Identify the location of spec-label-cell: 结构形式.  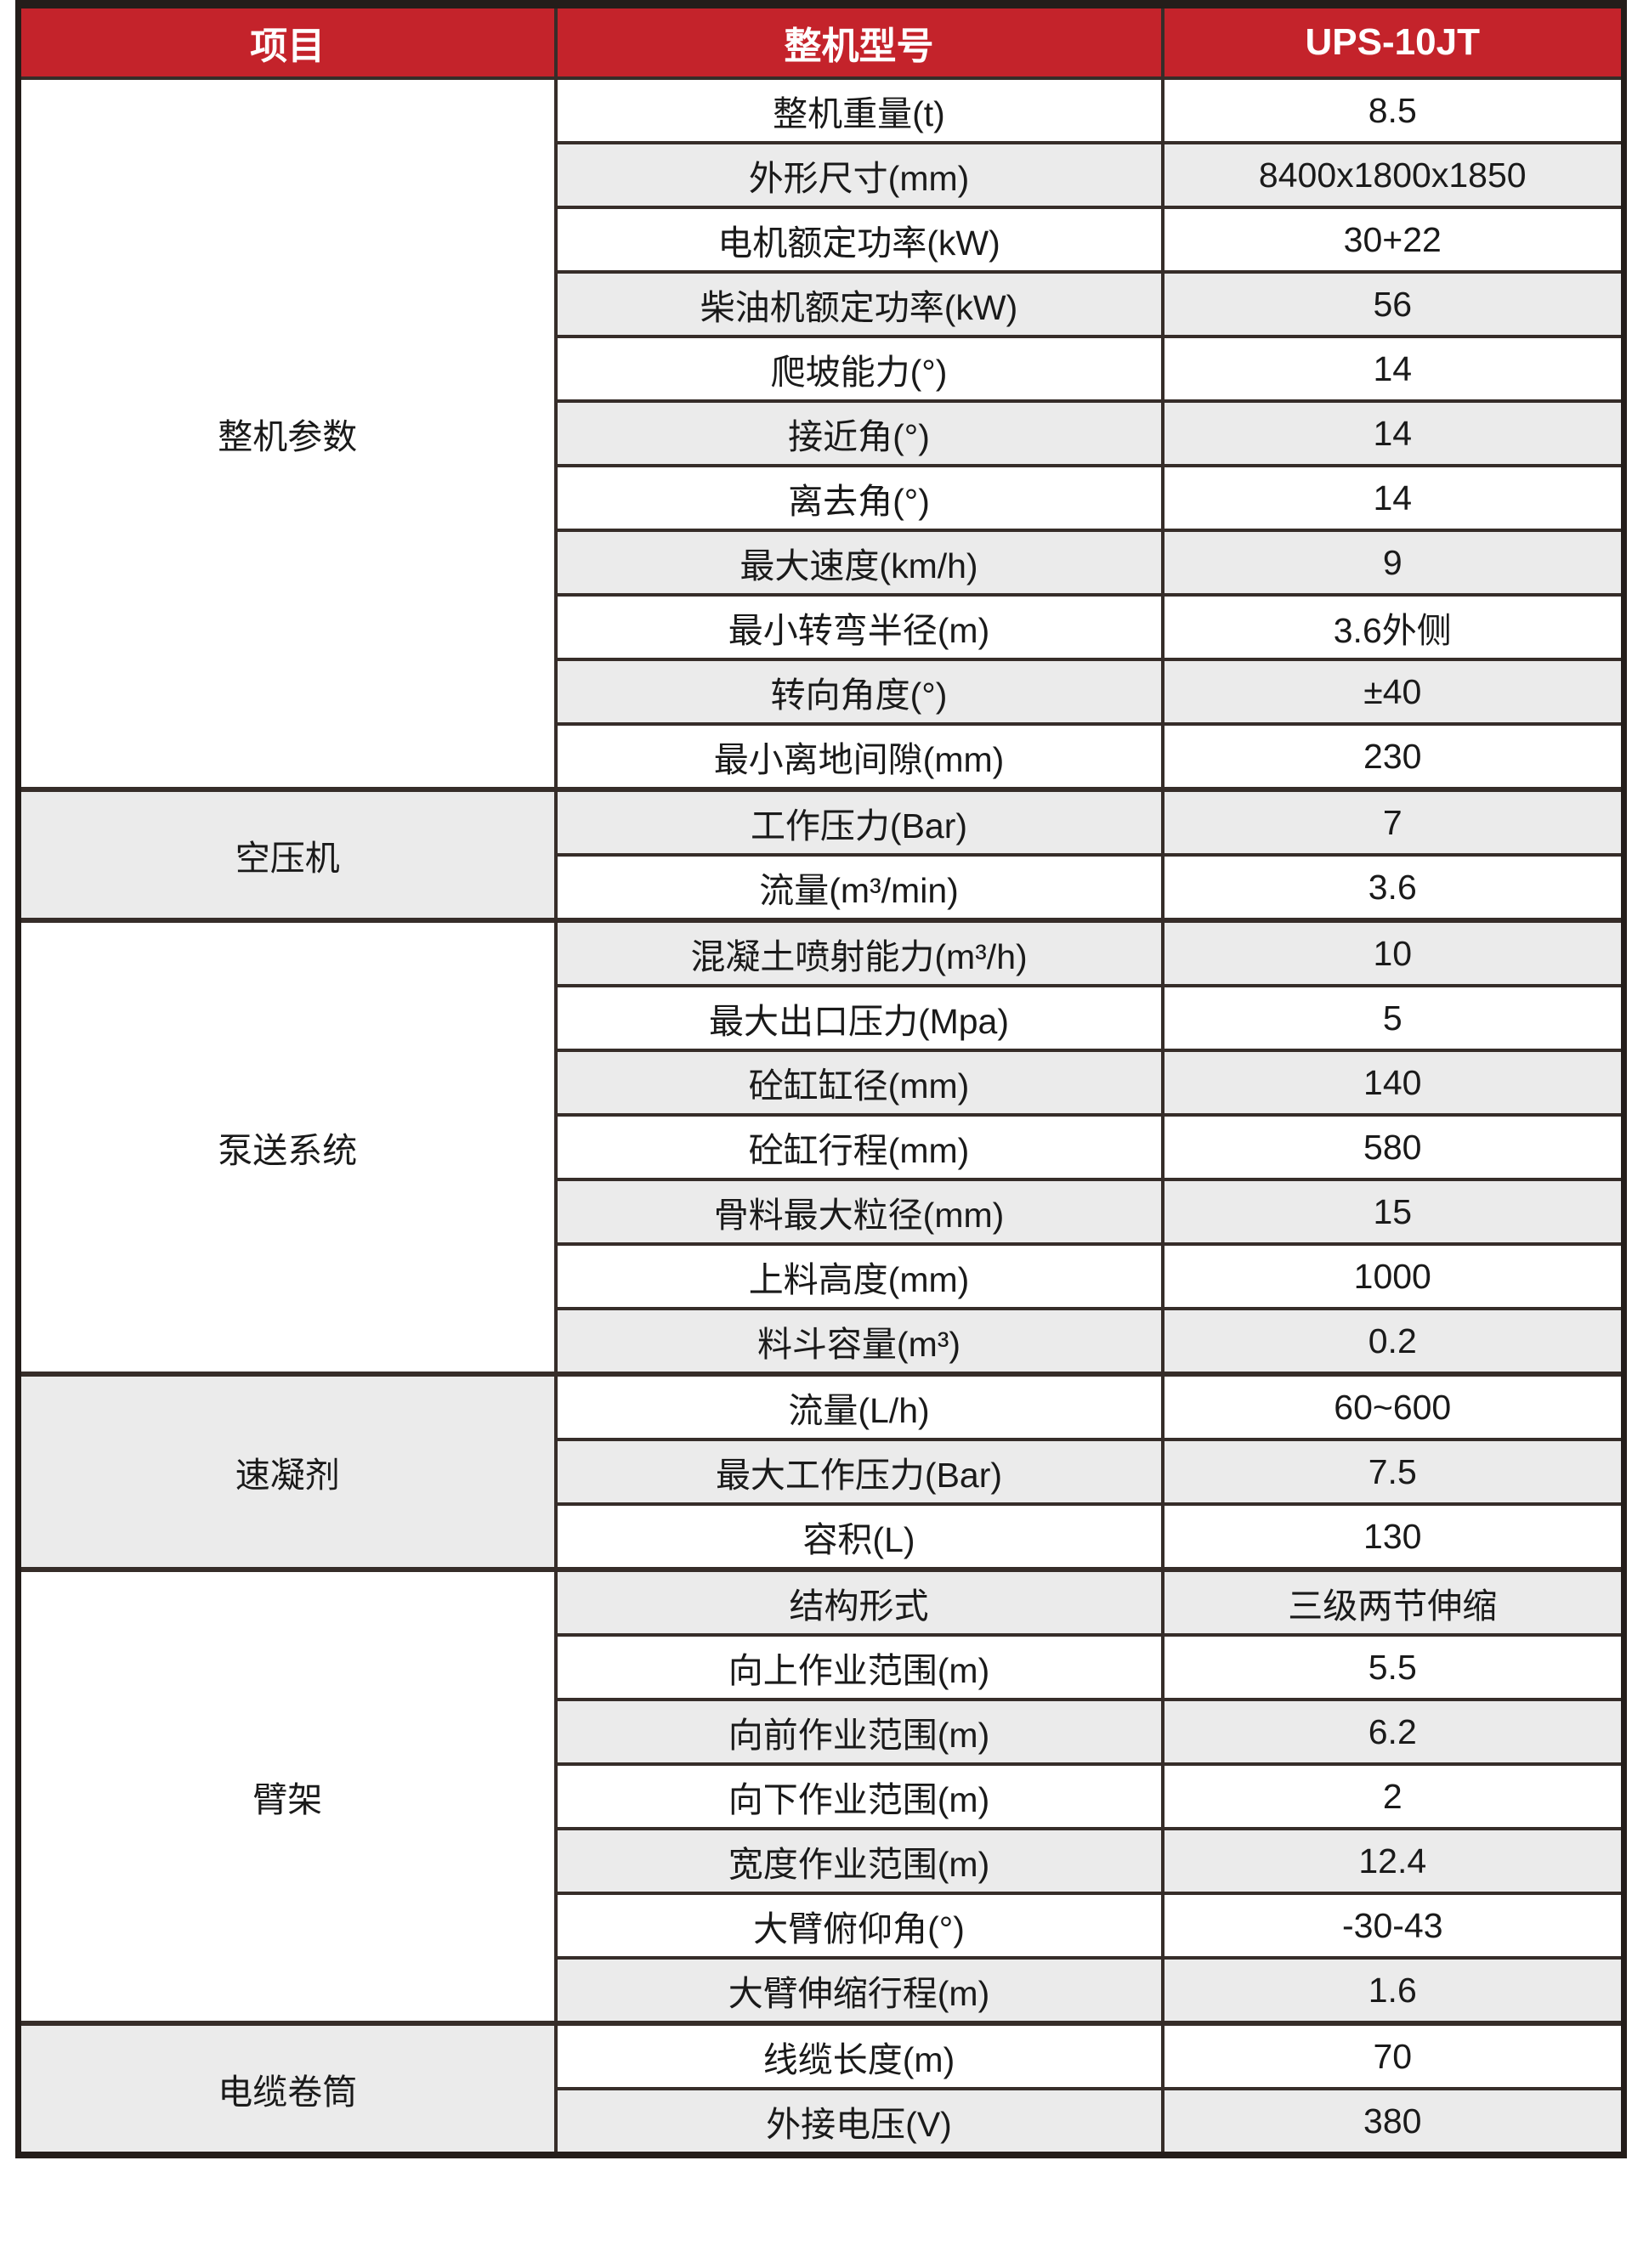
(858, 1602).